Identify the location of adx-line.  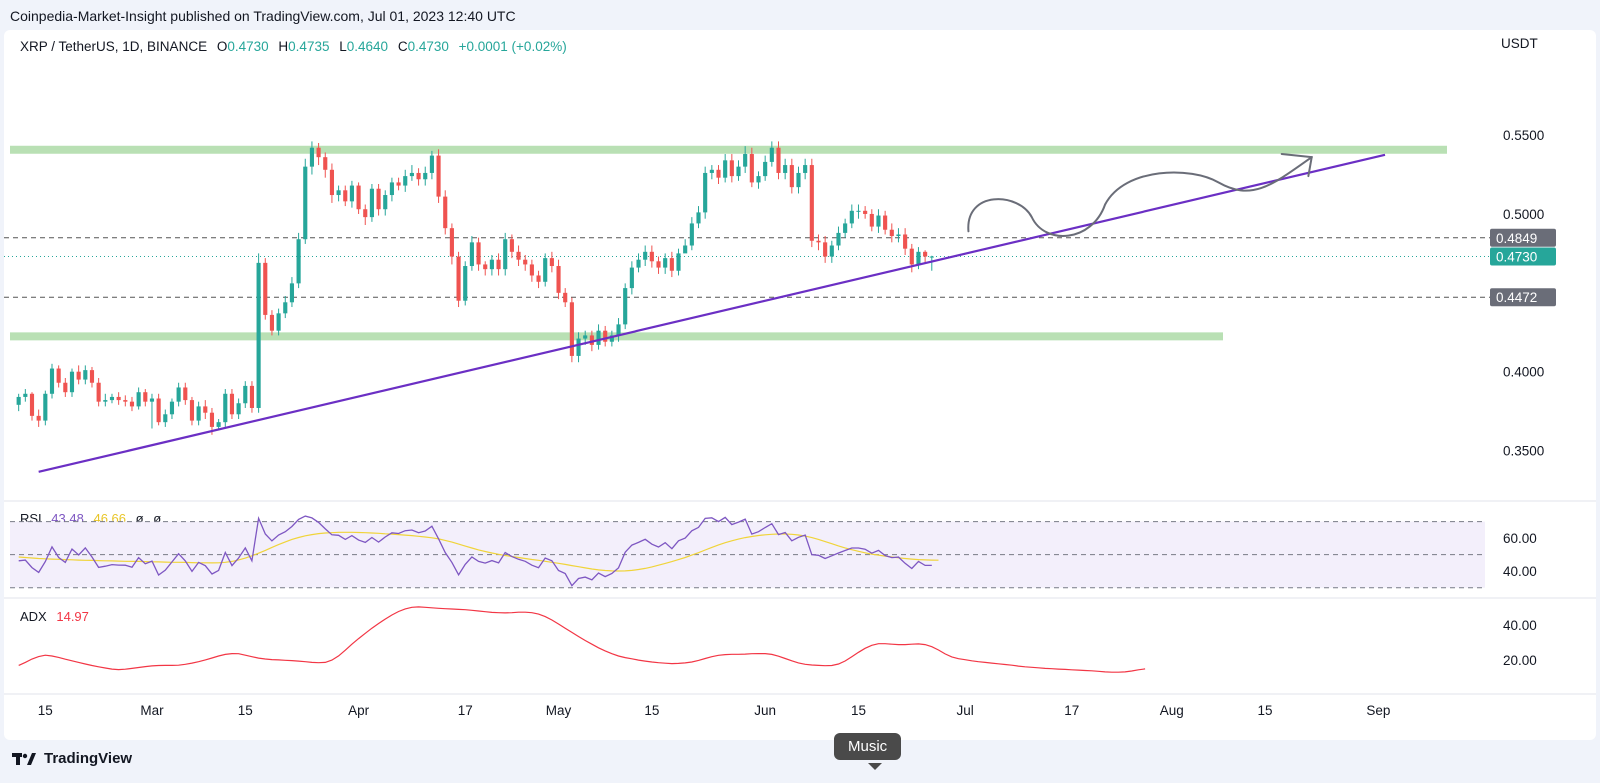
(582, 639).